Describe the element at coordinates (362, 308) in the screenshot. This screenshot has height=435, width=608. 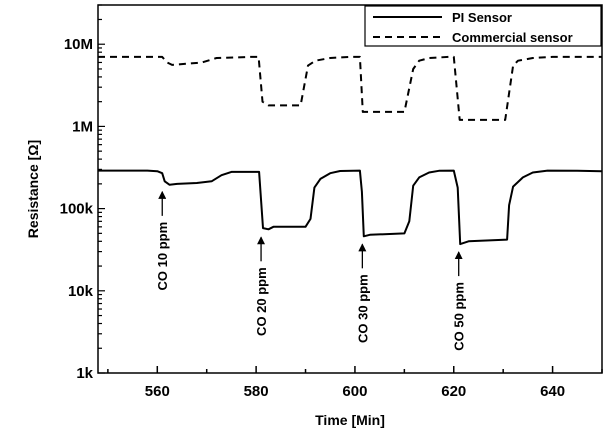
I see `annotation-label: CO 30 ppm` at that location.